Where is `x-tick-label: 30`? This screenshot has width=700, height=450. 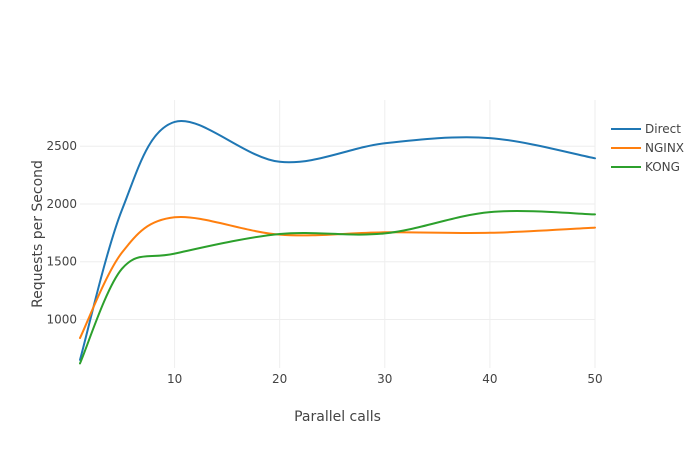 x-tick-label: 30 is located at coordinates (384, 379).